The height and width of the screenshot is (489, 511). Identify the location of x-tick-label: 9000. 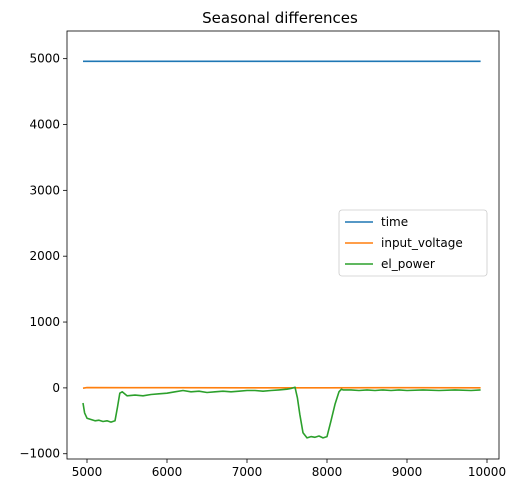
(407, 472).